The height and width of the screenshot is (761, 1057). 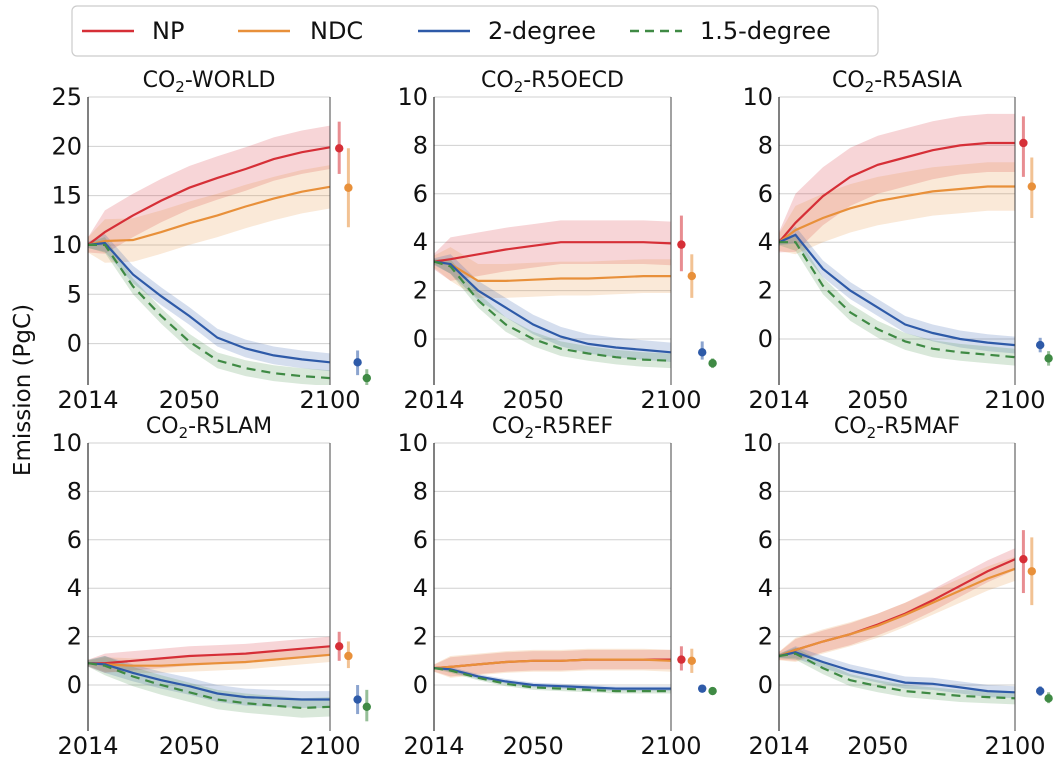 I want to click on panel-r5ref: 0 2 4 6 8 10 2014 2050 2100 CO2-R5REF, so click(x=557, y=587).